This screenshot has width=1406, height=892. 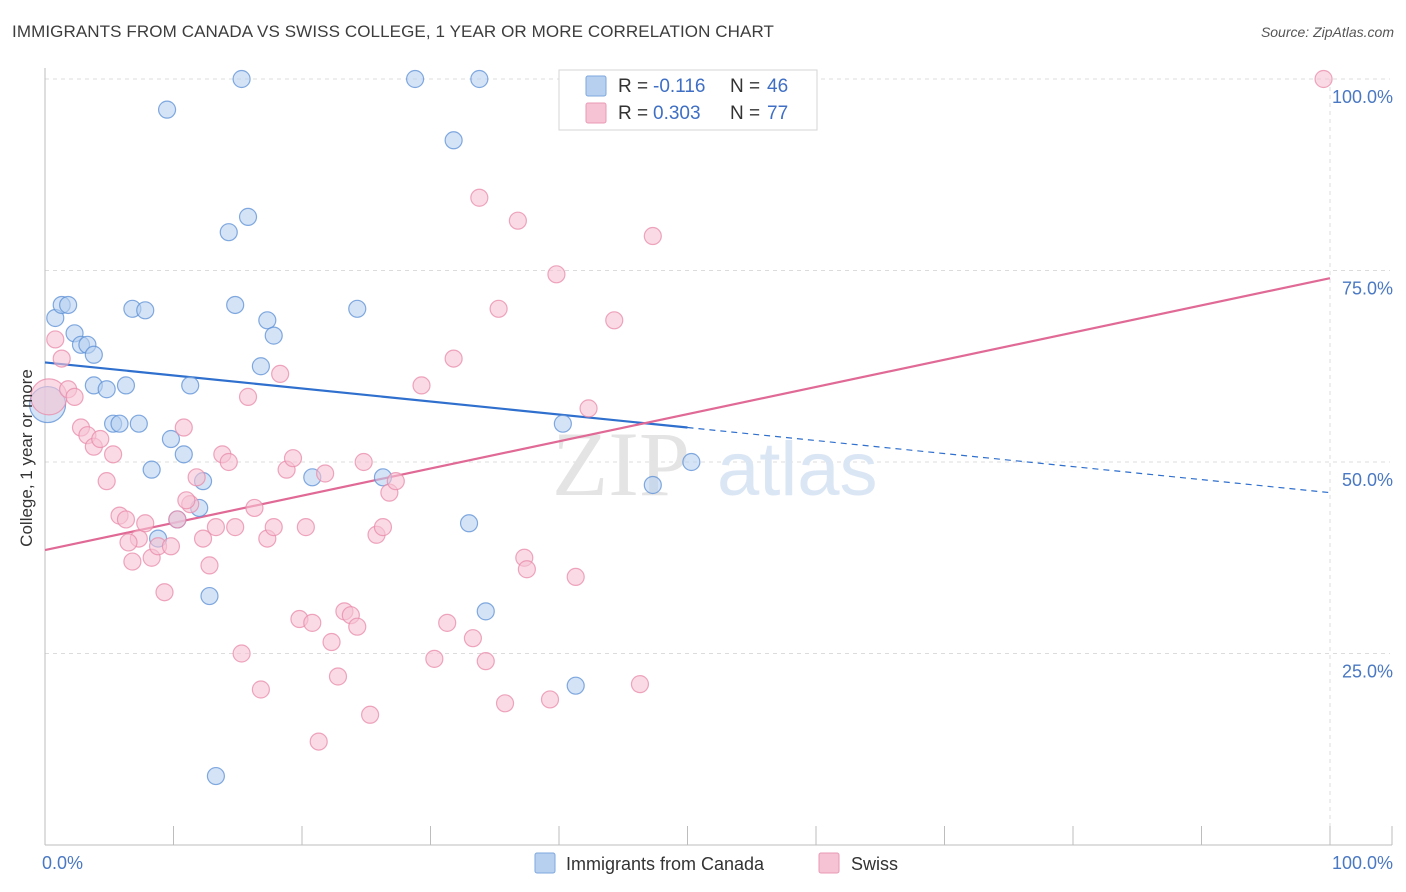 I want to click on legend-swatch-swiss, so click(x=829, y=863).